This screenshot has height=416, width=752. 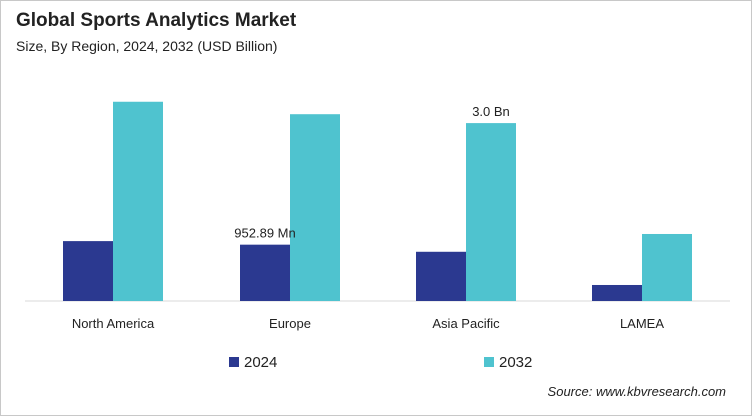 What do you see at coordinates (491, 111) in the screenshot?
I see `data-label: 3.0 Bn` at bounding box center [491, 111].